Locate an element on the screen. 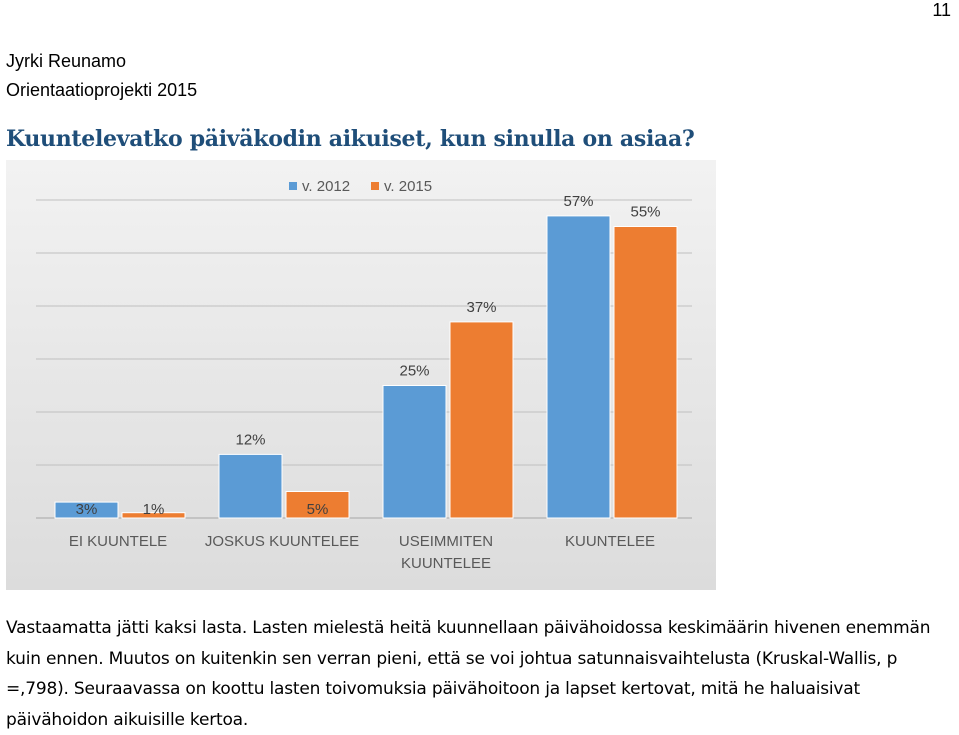  data-label: 5% is located at coordinates (318, 509).